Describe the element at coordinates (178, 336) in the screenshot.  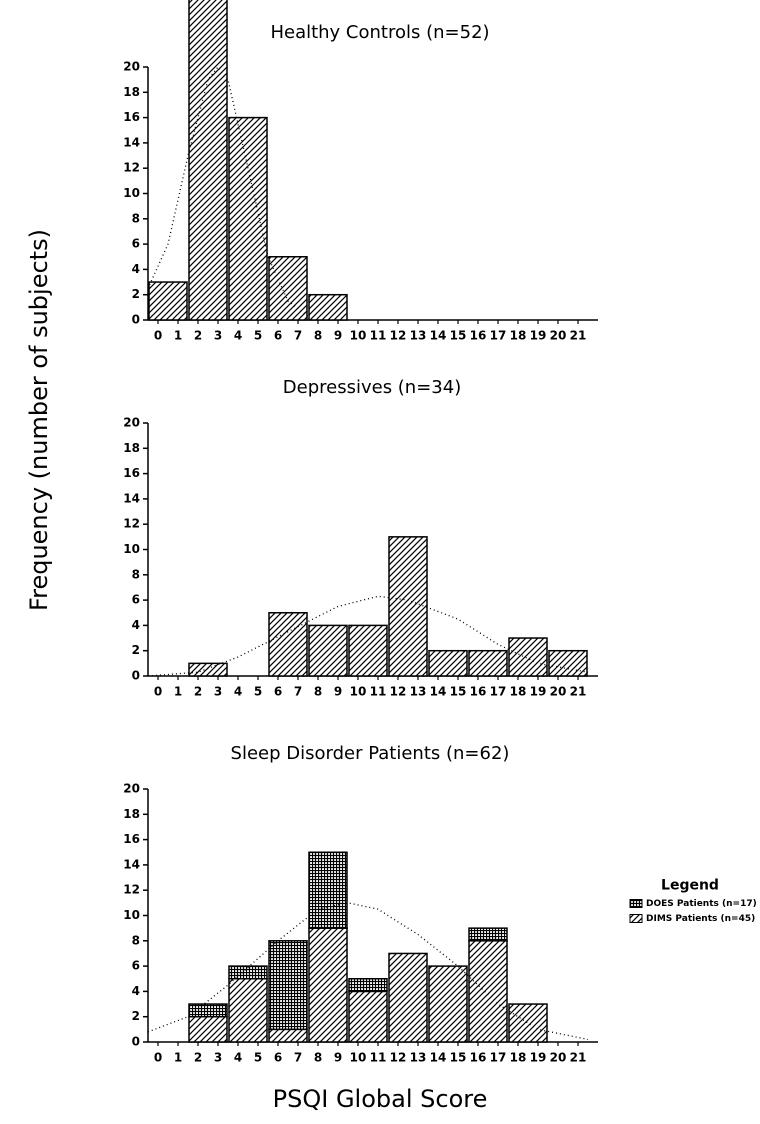
I see `x-tick-label: 1` at that location.